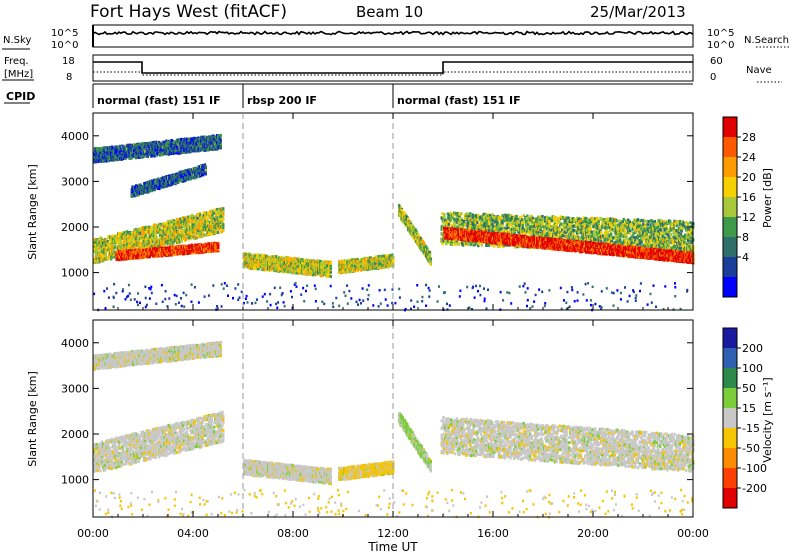  Describe the element at coordinates (188, 12) in the screenshot. I see `plot-title: Fort Hays West (fitACF)` at that location.